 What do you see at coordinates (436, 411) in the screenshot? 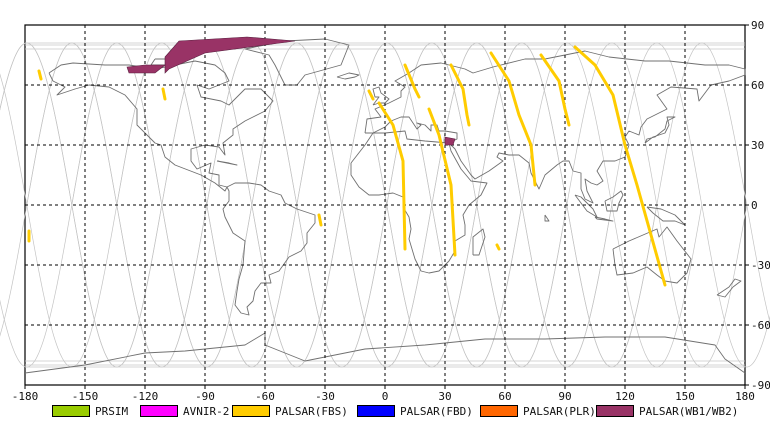
I see `legend-label-palsar-fbd: PALSAR(FBD)` at bounding box center [436, 411].